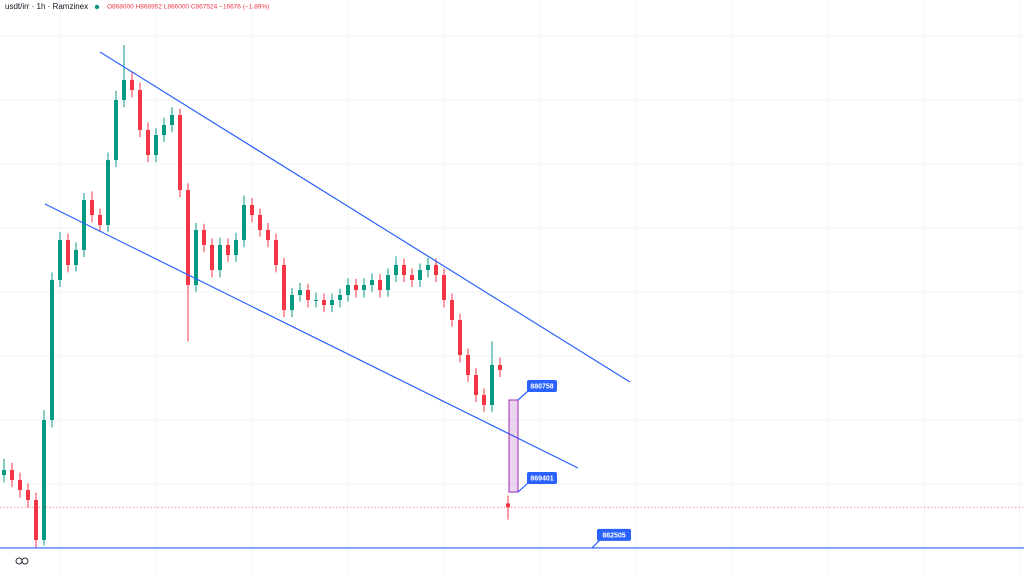 The height and width of the screenshot is (576, 1024). What do you see at coordinates (22, 561) in the screenshot?
I see `logo-icon` at bounding box center [22, 561].